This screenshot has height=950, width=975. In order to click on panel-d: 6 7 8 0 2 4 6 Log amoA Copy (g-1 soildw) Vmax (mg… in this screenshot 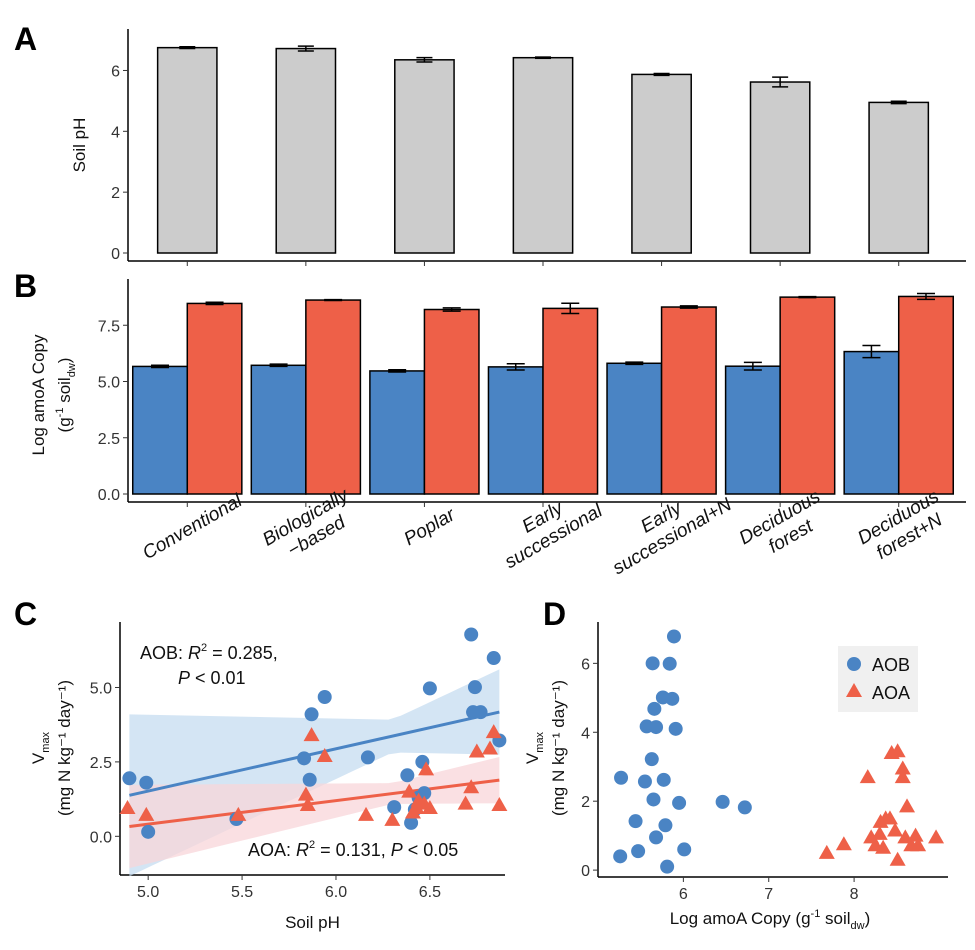, I will do `click(735, 777)`.